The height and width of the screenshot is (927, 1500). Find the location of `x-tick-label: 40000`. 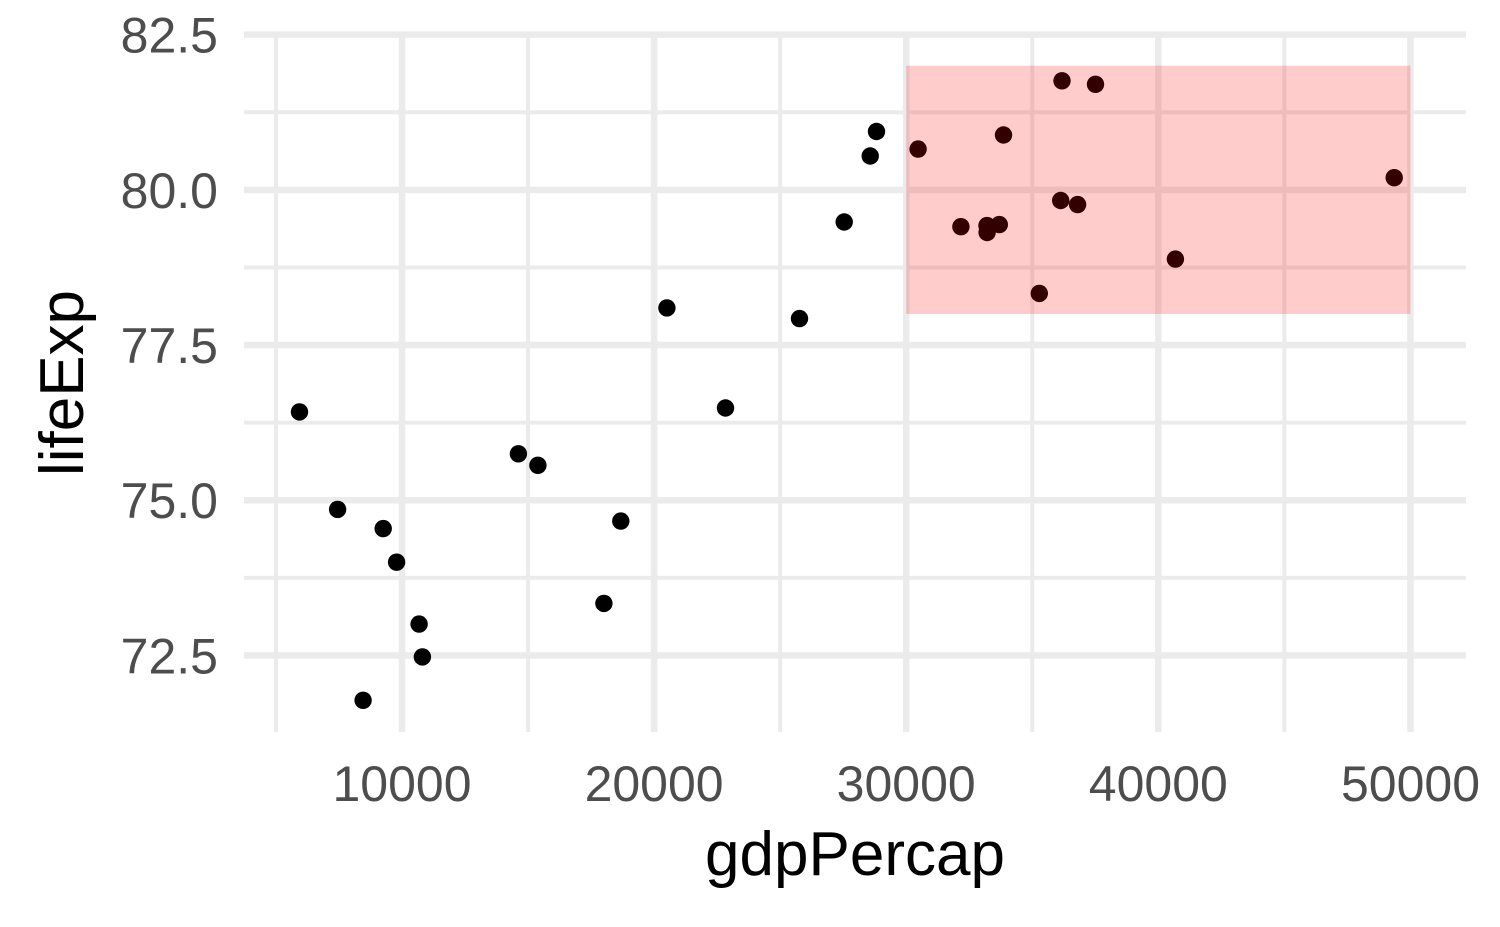

x-tick-label: 40000 is located at coordinates (1158, 784).